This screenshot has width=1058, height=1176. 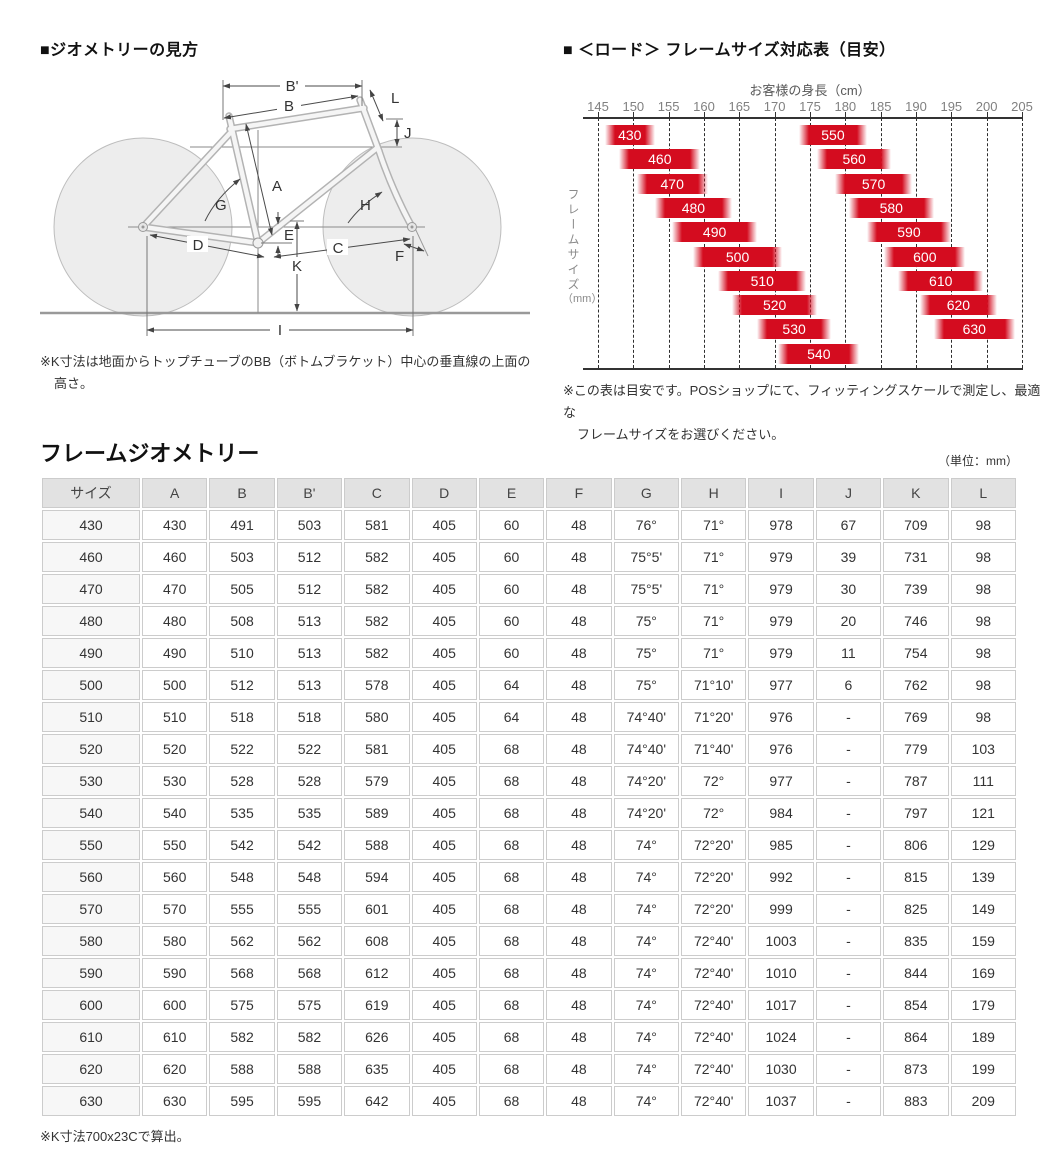 What do you see at coordinates (803, 118) in the screenshot?
I see `chart-top-axis` at bounding box center [803, 118].